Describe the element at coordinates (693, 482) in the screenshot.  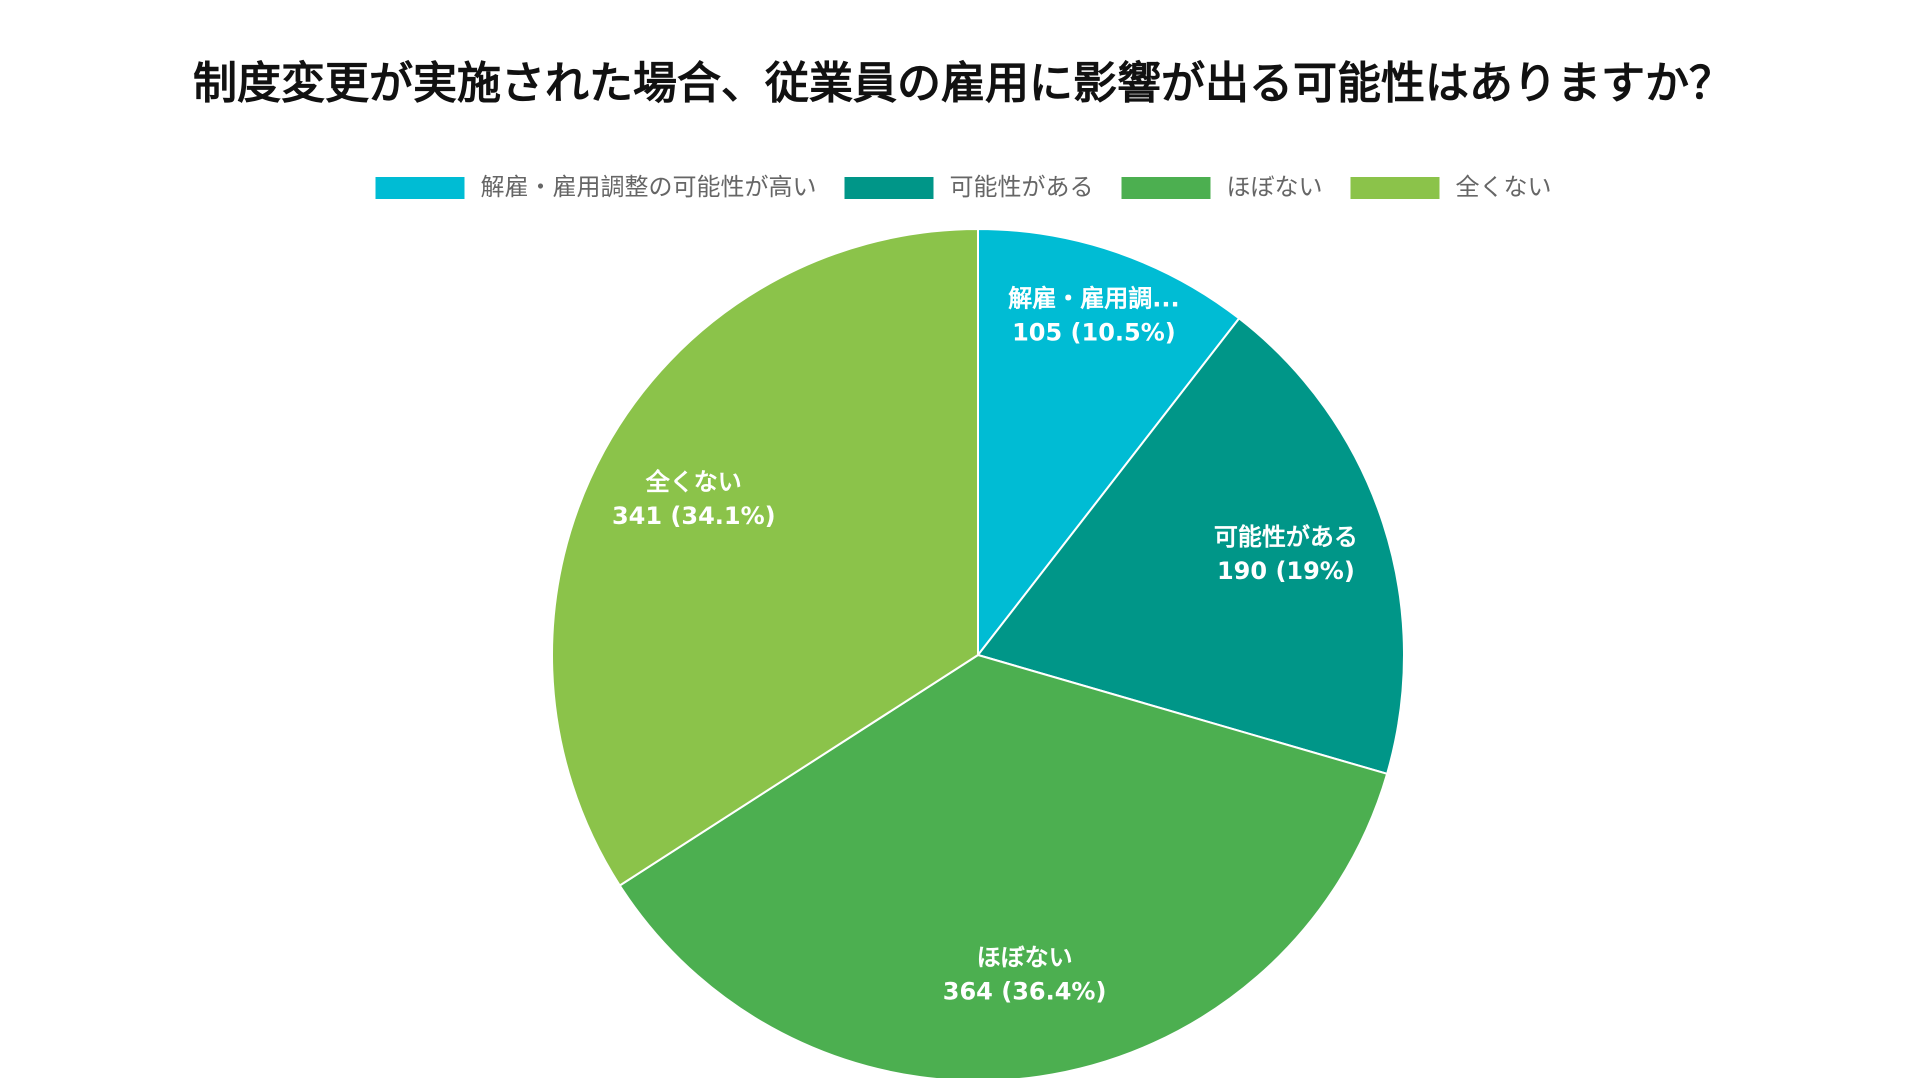
I see `slice-label: 全くない` at that location.